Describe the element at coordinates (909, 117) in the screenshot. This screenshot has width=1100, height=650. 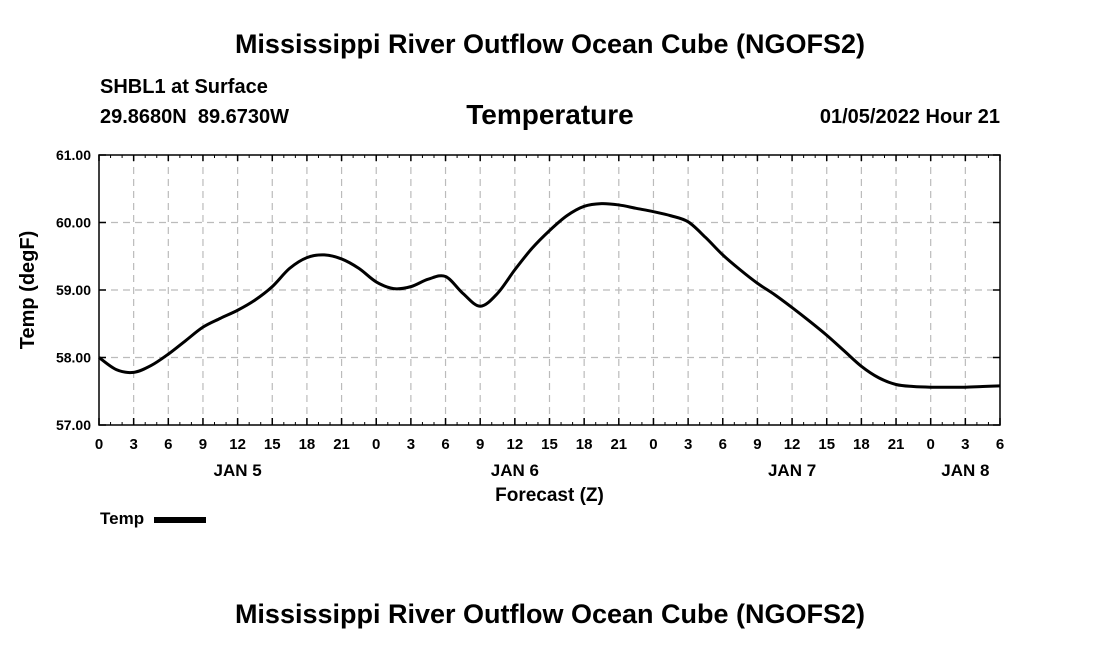
I see `forecast-timestamp: 01/05/2022 Hour 21` at that location.